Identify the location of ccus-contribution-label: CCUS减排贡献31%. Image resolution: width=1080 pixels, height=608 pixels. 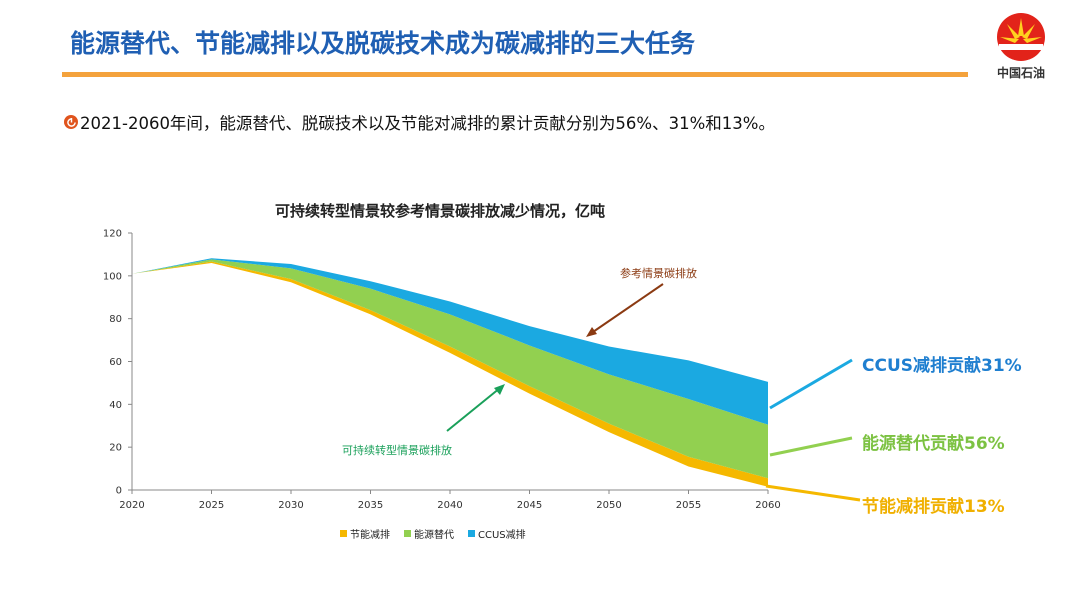
(942, 366).